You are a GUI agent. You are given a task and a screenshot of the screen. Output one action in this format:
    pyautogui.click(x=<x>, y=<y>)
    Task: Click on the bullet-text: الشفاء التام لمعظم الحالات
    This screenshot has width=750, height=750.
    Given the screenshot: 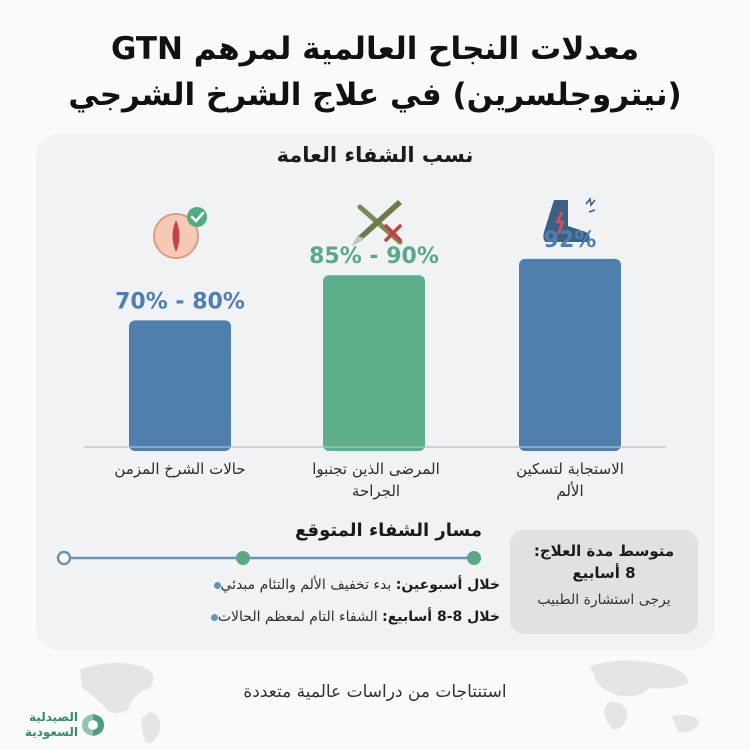 What is the action you would take?
    pyautogui.click(x=300, y=617)
    